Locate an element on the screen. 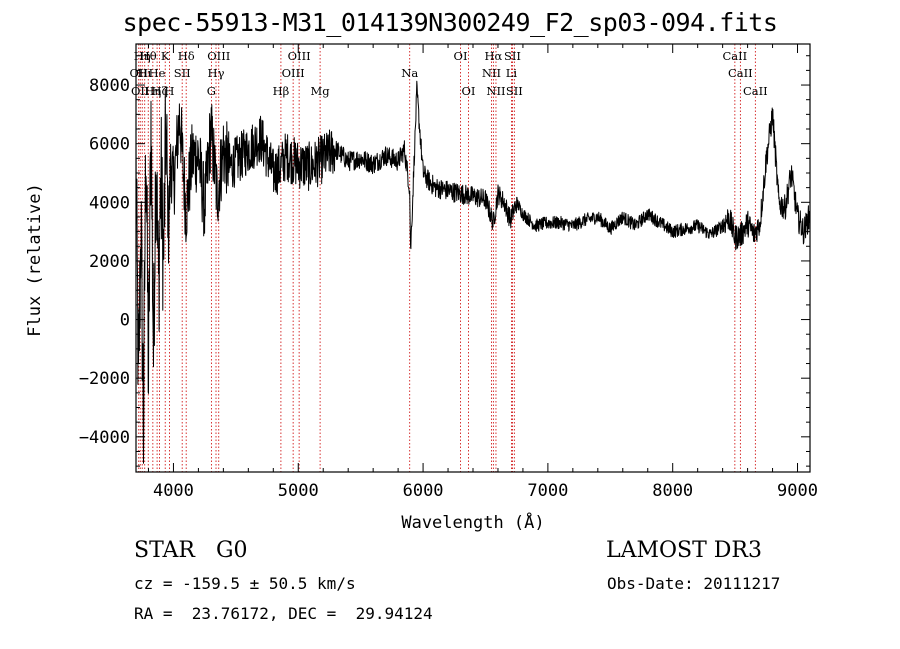 The height and width of the screenshot is (649, 900). x-tick-label: 6000 is located at coordinates (423, 491).